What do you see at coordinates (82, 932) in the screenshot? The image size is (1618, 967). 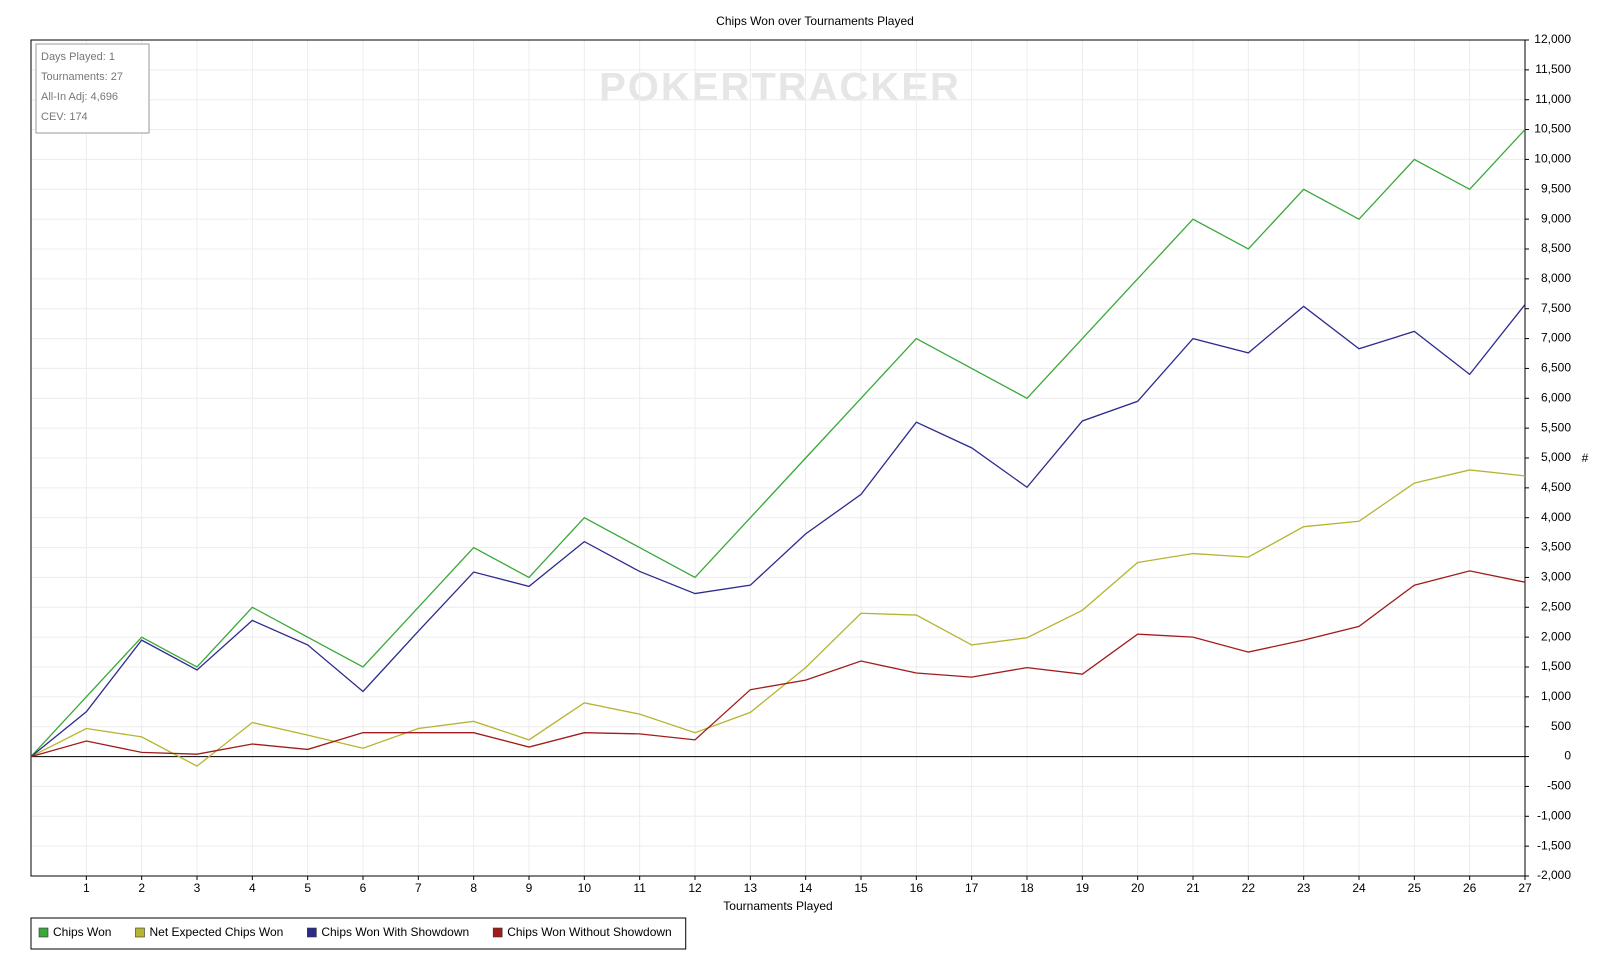 I see `legend-label: Chips Won` at bounding box center [82, 932].